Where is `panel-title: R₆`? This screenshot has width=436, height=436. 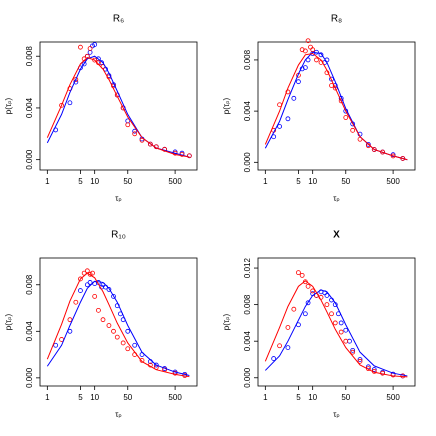
panel-title: R₆ is located at coordinates (118, 19).